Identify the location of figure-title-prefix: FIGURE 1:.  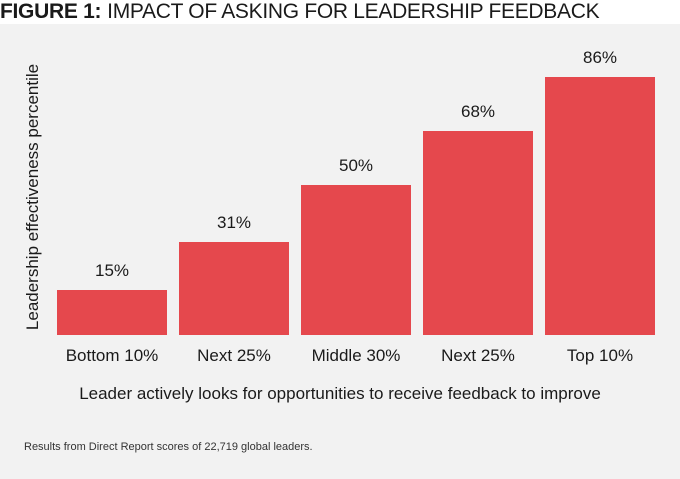
(51, 11).